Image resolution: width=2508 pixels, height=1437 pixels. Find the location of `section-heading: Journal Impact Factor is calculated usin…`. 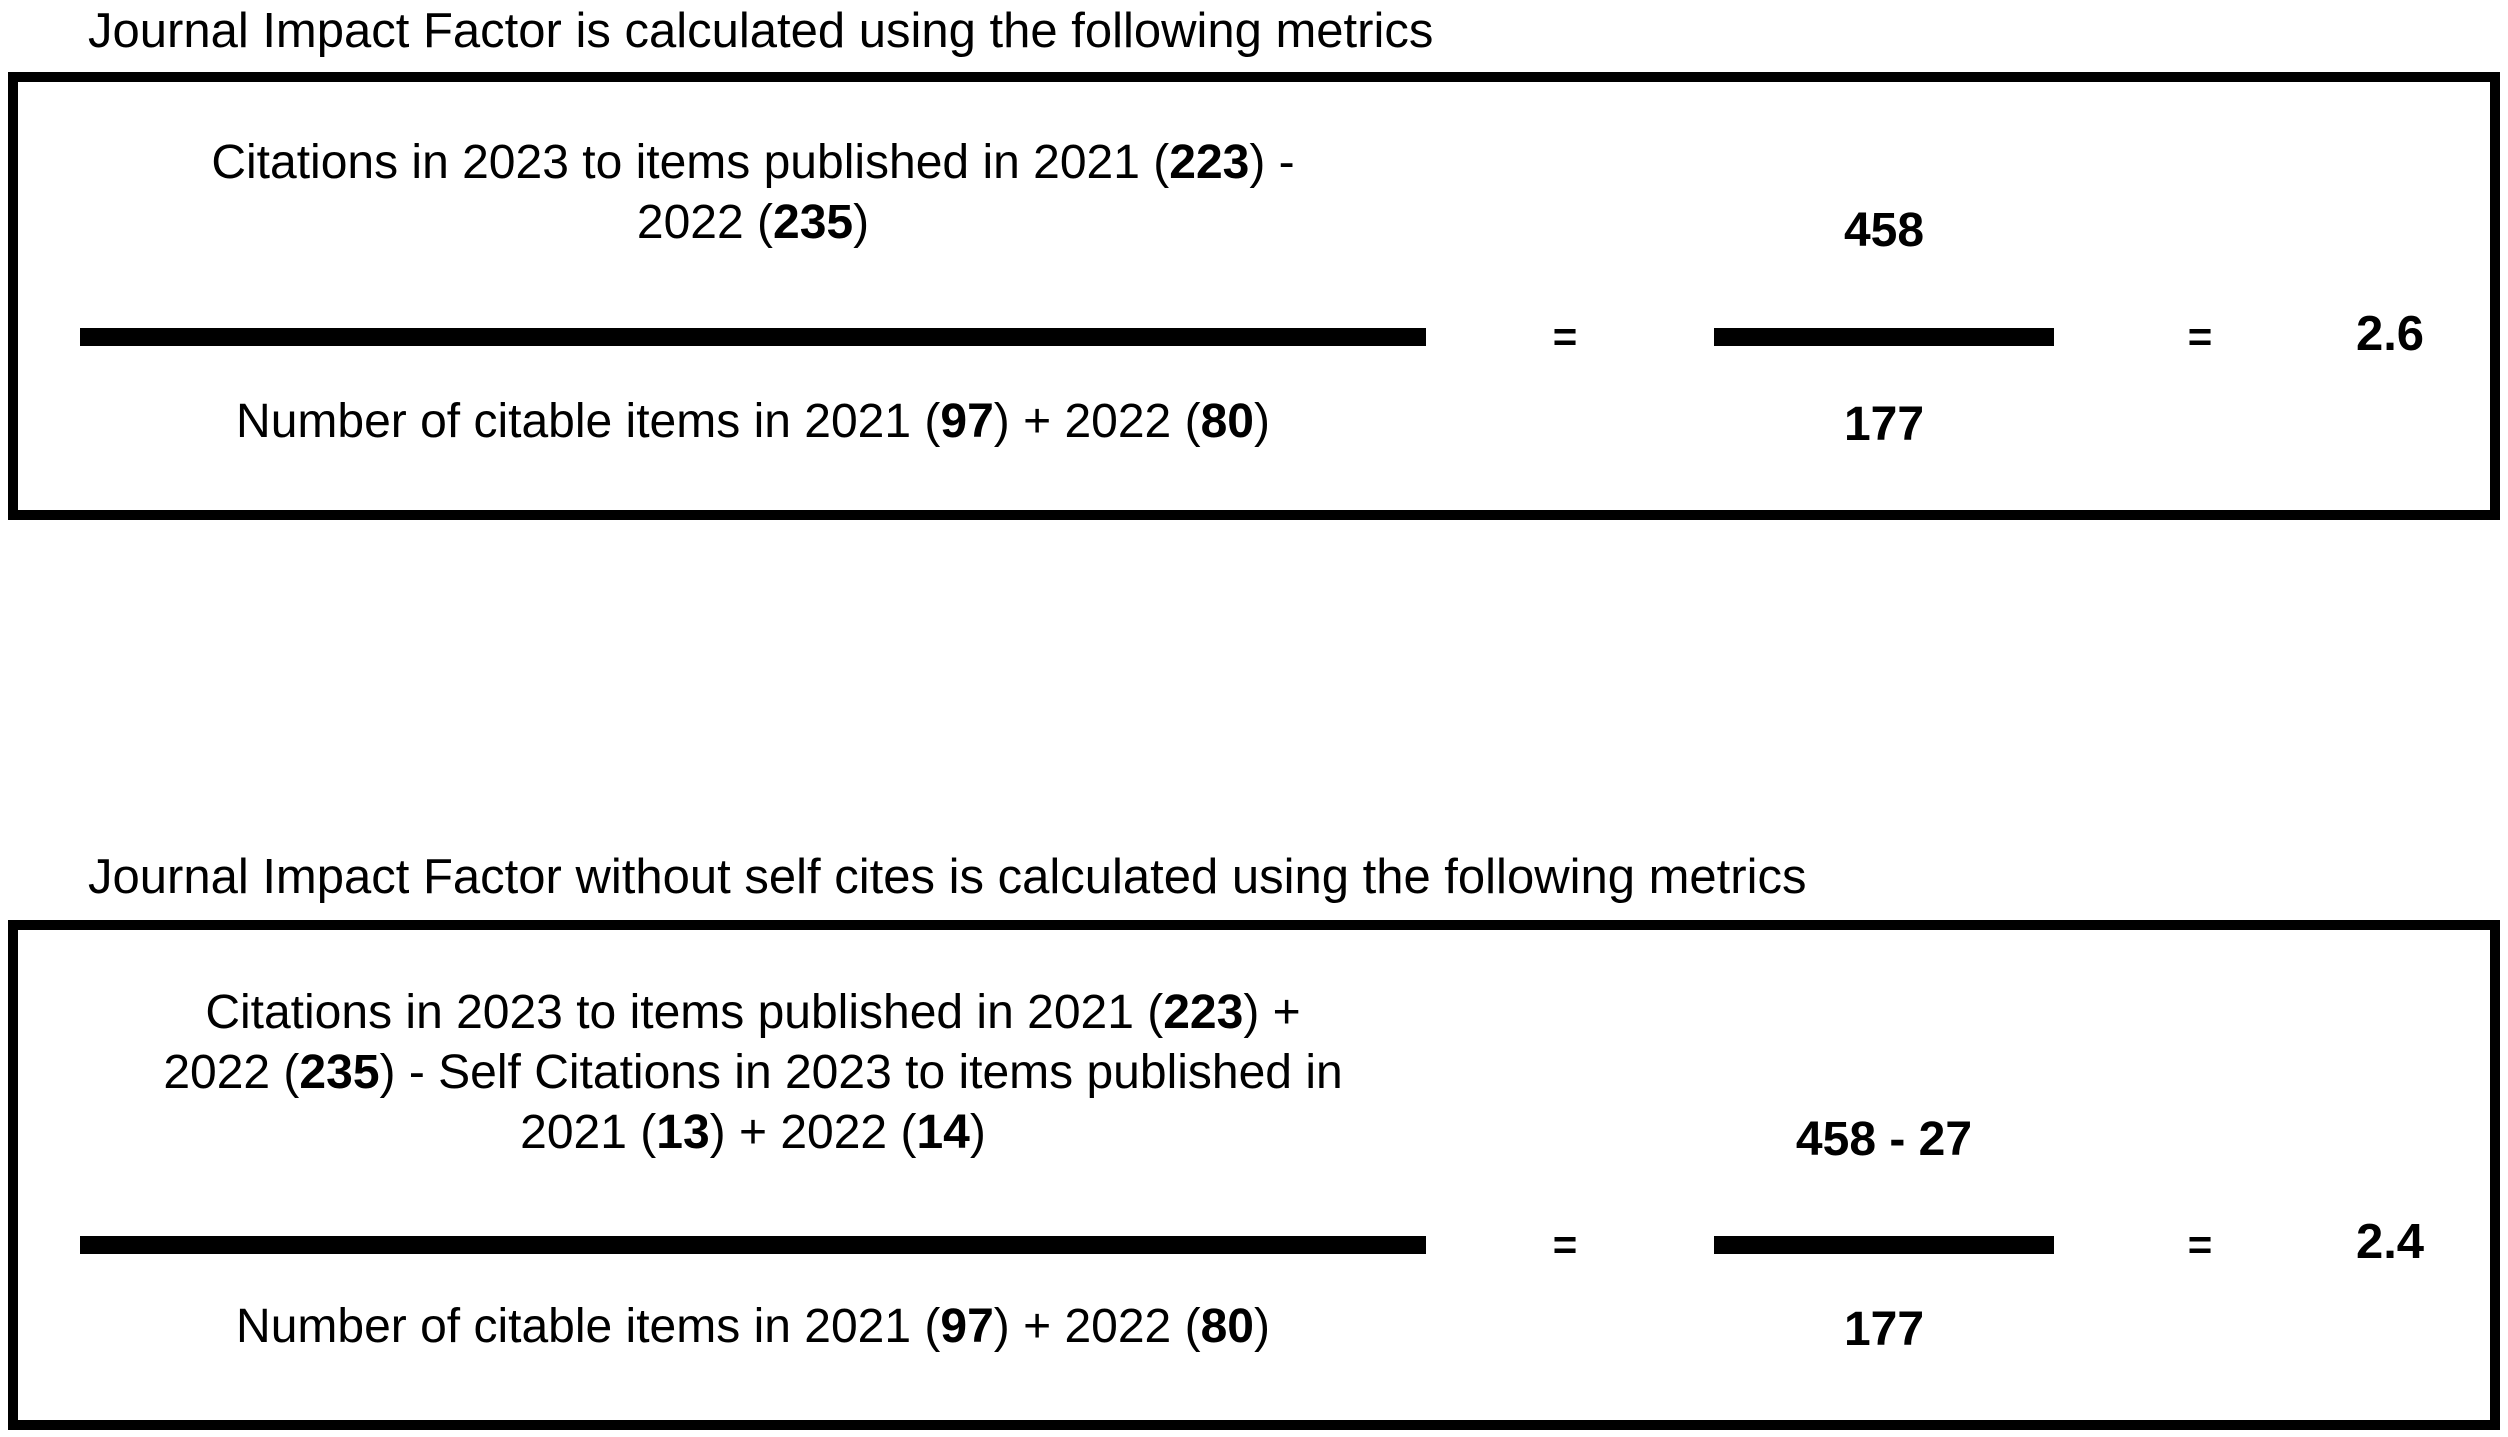

section-heading: Journal Impact Factor is calculated usin… is located at coordinates (761, 31).